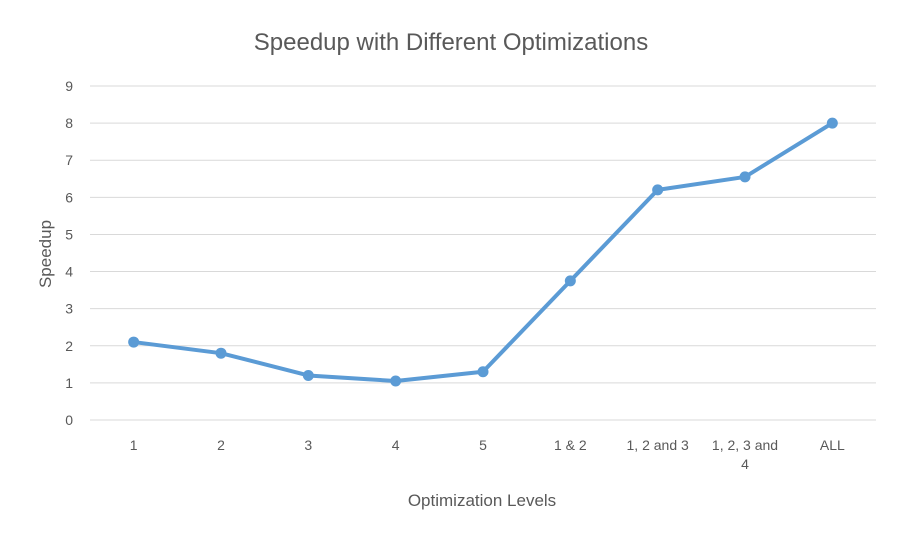 The height and width of the screenshot is (546, 902). What do you see at coordinates (221, 445) in the screenshot?
I see `x-tick-label: 2` at bounding box center [221, 445].